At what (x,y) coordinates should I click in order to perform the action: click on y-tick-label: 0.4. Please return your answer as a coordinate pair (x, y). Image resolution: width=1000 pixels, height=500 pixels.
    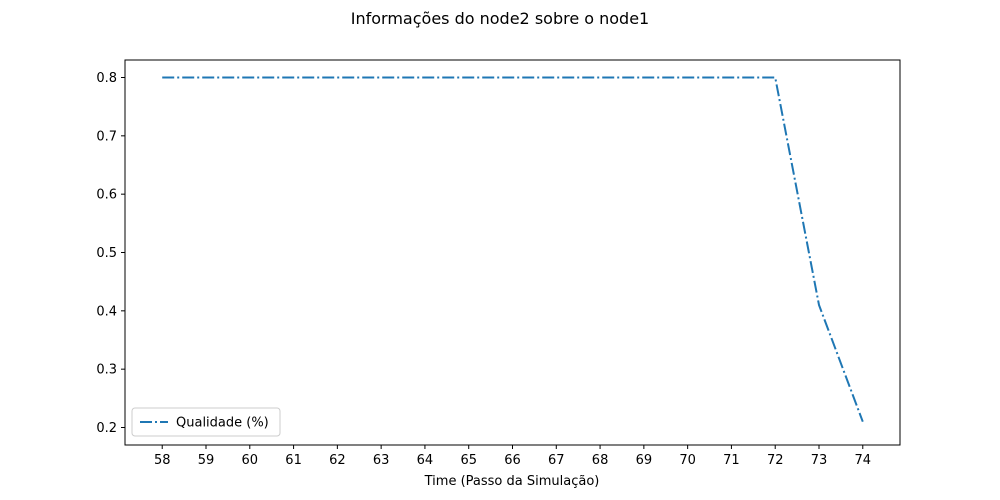
    Looking at the image, I should click on (106, 311).